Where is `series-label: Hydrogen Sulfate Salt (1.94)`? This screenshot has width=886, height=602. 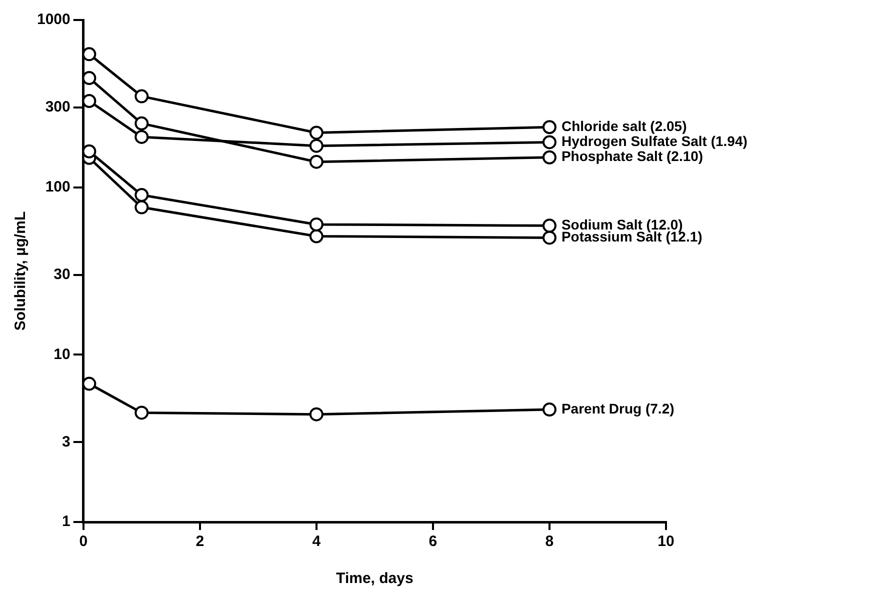 series-label: Hydrogen Sulfate Salt (1.94) is located at coordinates (654, 141).